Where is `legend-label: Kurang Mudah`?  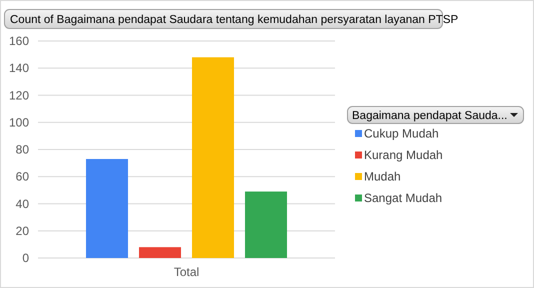
legend-label: Kurang Mudah is located at coordinates (403, 155).